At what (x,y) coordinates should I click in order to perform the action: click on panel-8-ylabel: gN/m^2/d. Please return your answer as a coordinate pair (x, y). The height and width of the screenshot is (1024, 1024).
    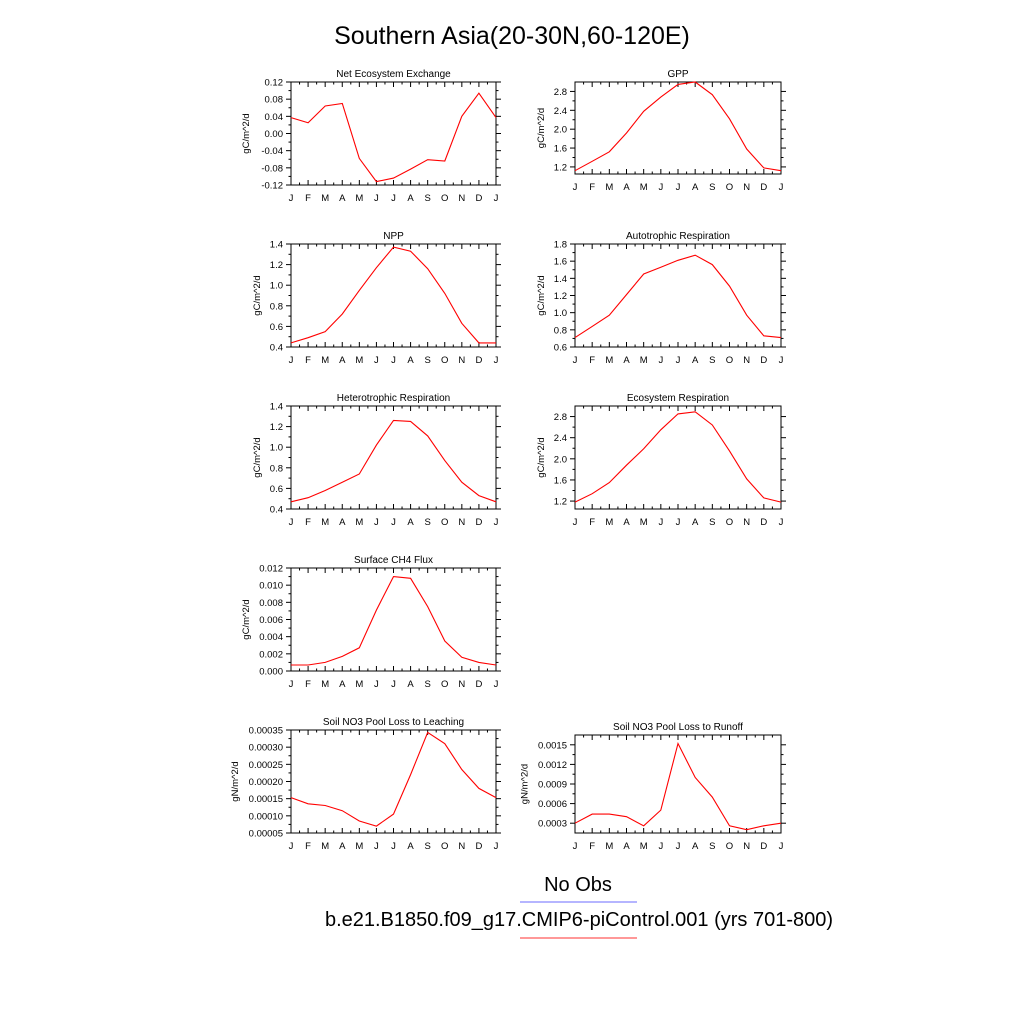
    Looking at the image, I should click on (235, 781).